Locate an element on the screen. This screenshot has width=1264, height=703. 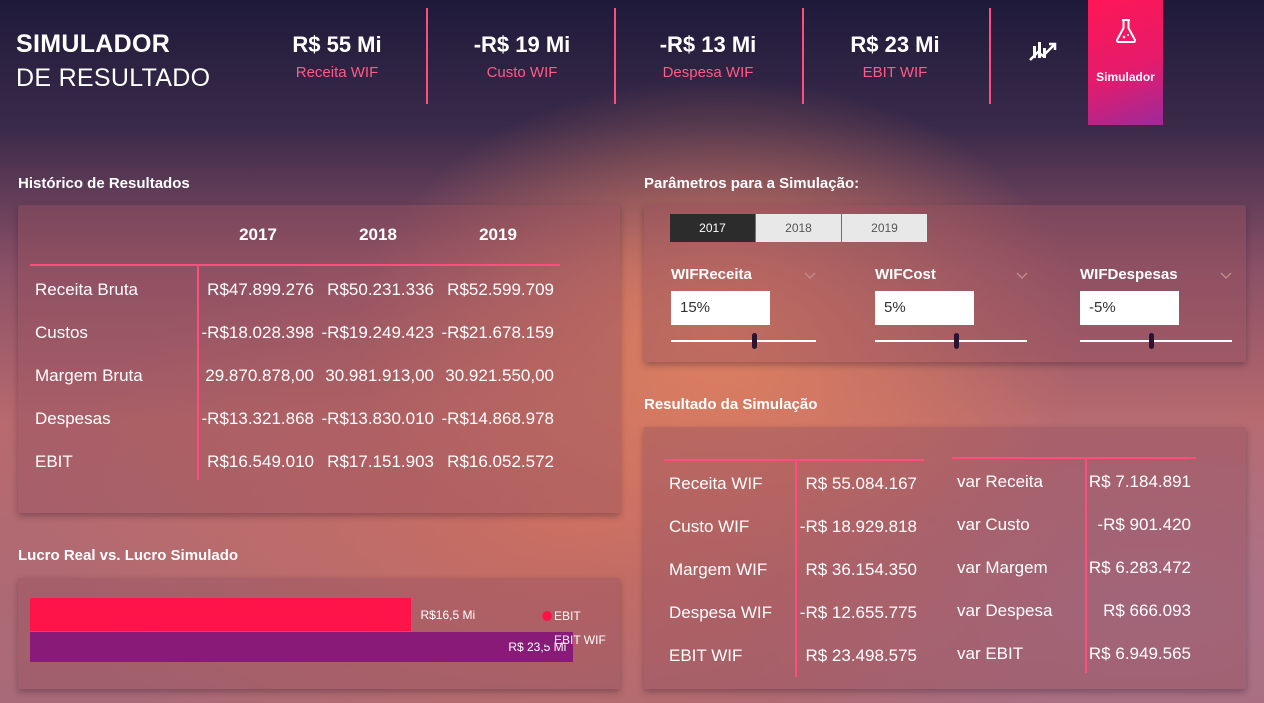
param-label-cost: WIFCost is located at coordinates (905, 274).